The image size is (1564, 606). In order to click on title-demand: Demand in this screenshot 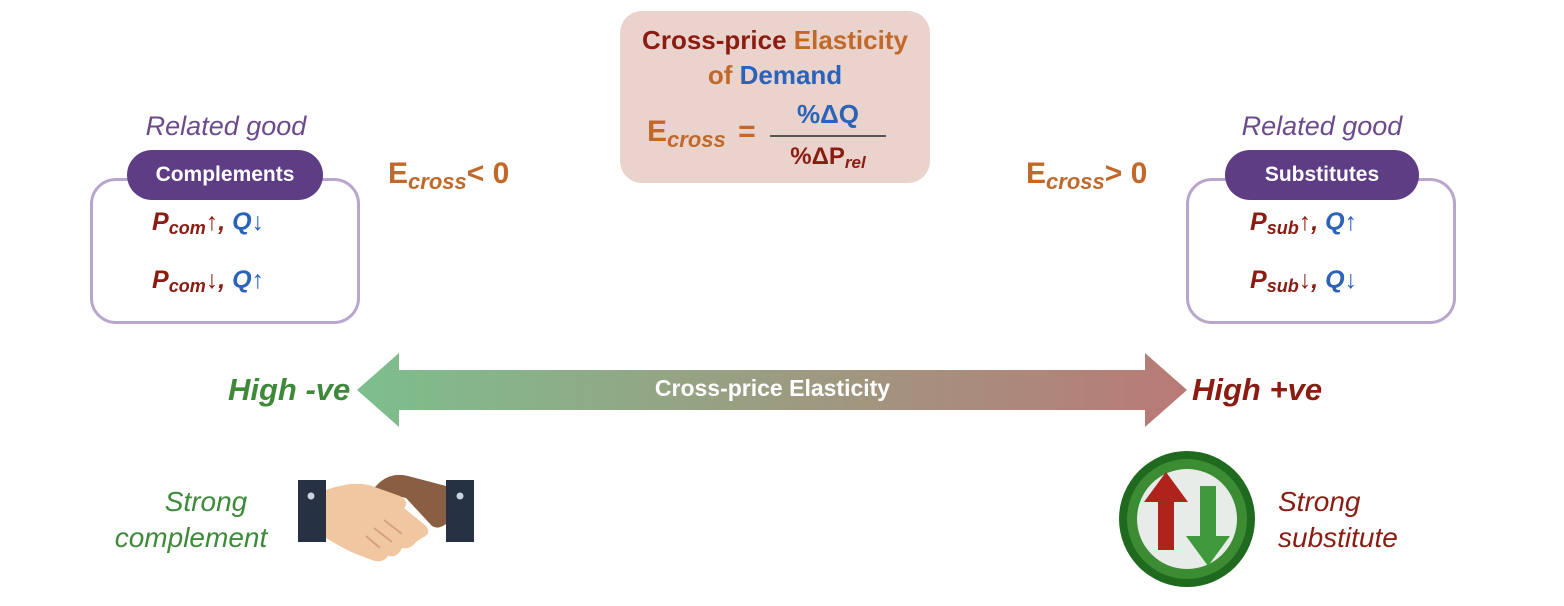, I will do `click(791, 75)`.